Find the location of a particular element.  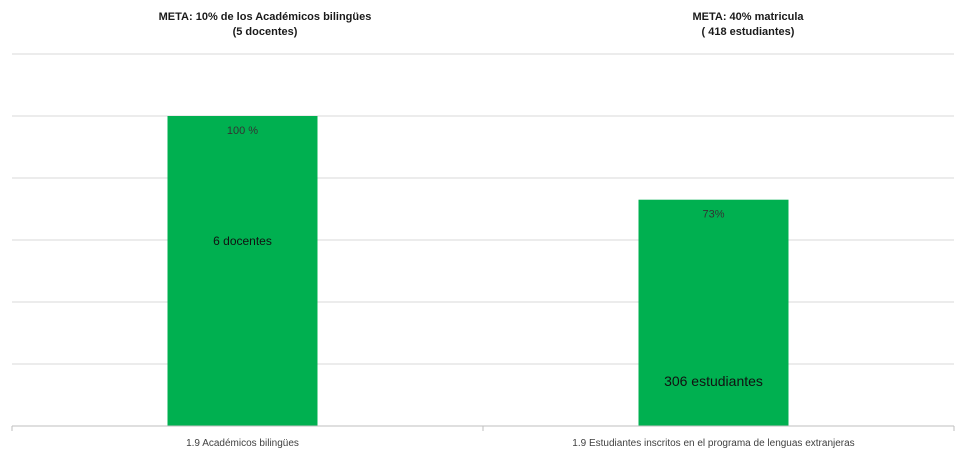

goal-annotation-academicos-line1: META: 10% de los Académicos bilingües is located at coordinates (265, 17).